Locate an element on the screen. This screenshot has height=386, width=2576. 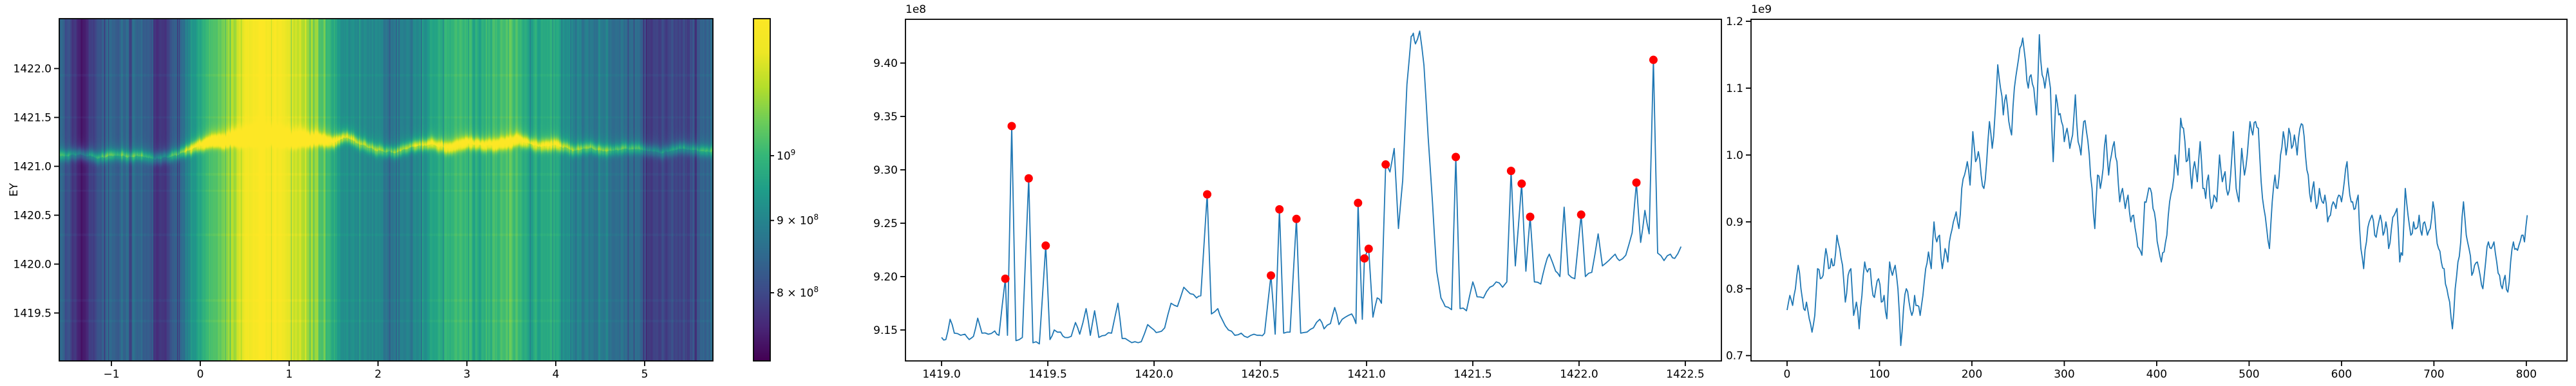
heatmap-ytick-label: 1420.0 is located at coordinates (33, 265).